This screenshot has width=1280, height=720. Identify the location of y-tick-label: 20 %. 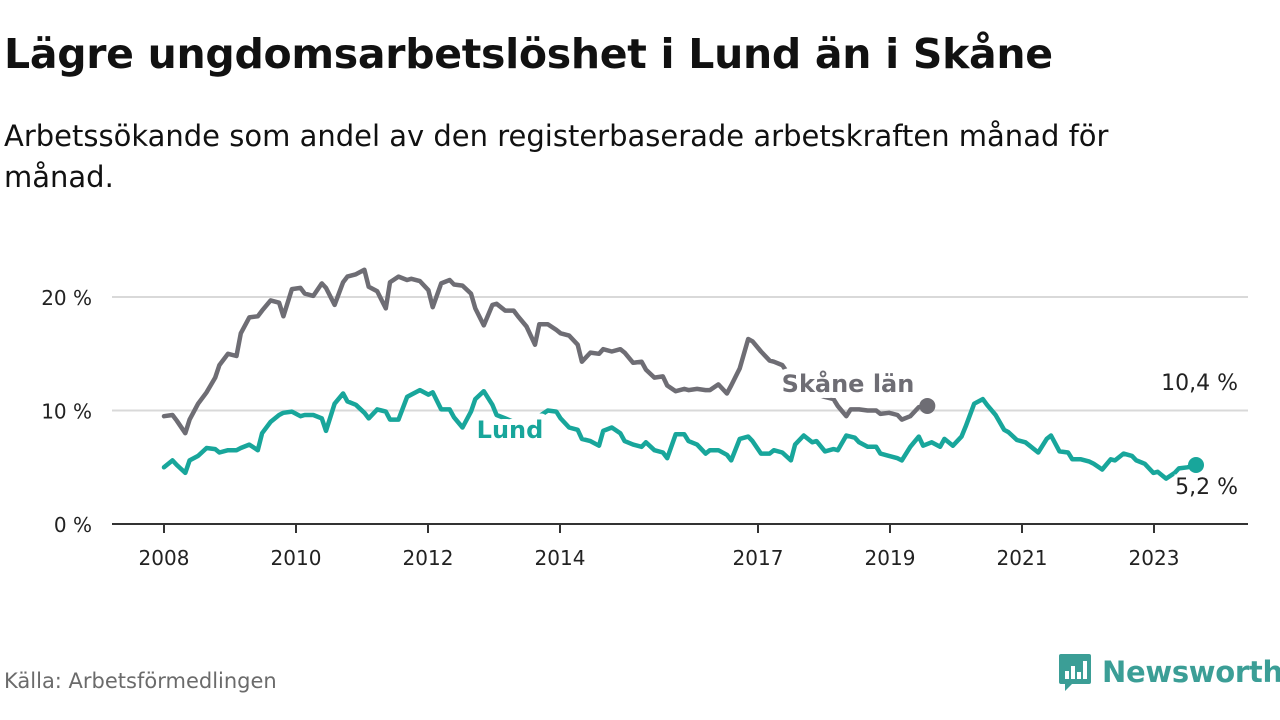
(66, 298).